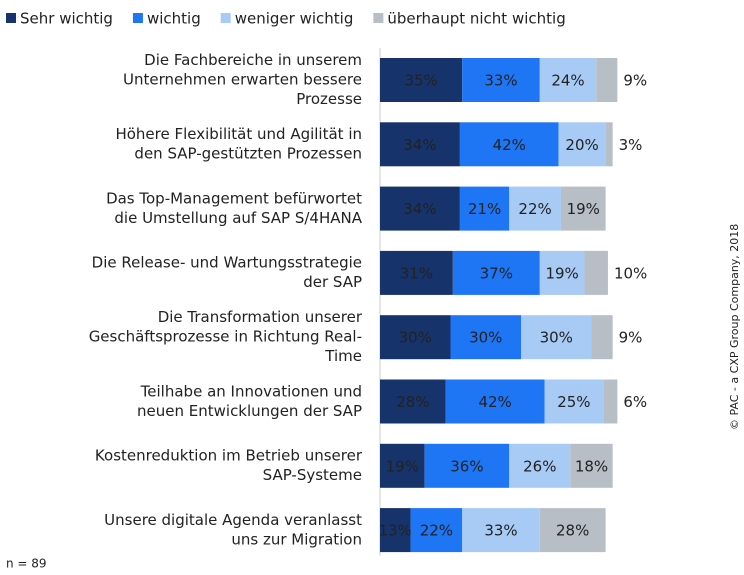  I want to click on sample-note: n = 89, so click(26, 564).